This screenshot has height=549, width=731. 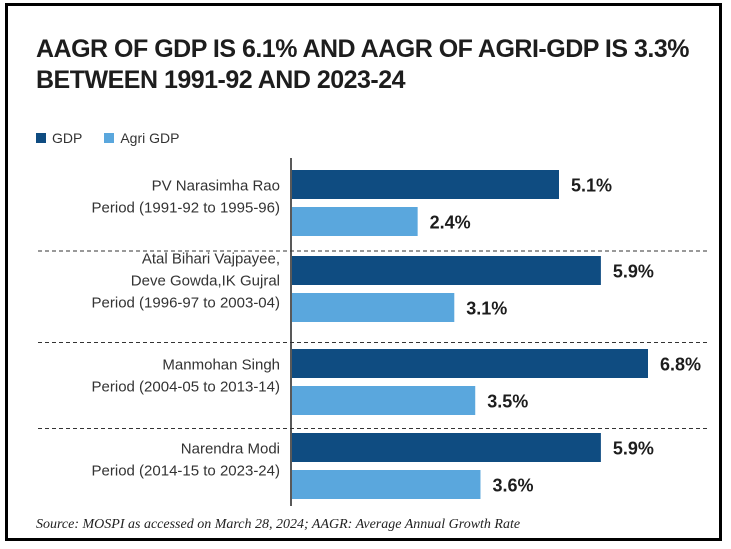 I want to click on category-label-line: Narendra Modi, so click(x=230, y=449).